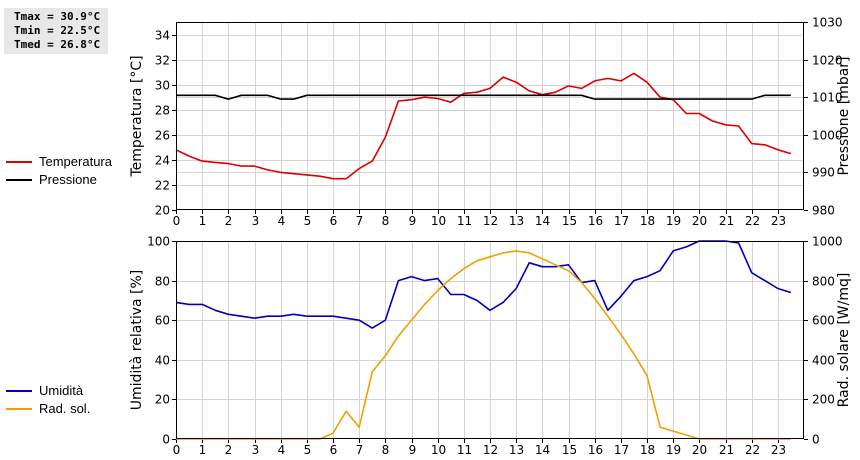  What do you see at coordinates (823, 211) in the screenshot?
I see `y2-tick-label: 980` at bounding box center [823, 211].